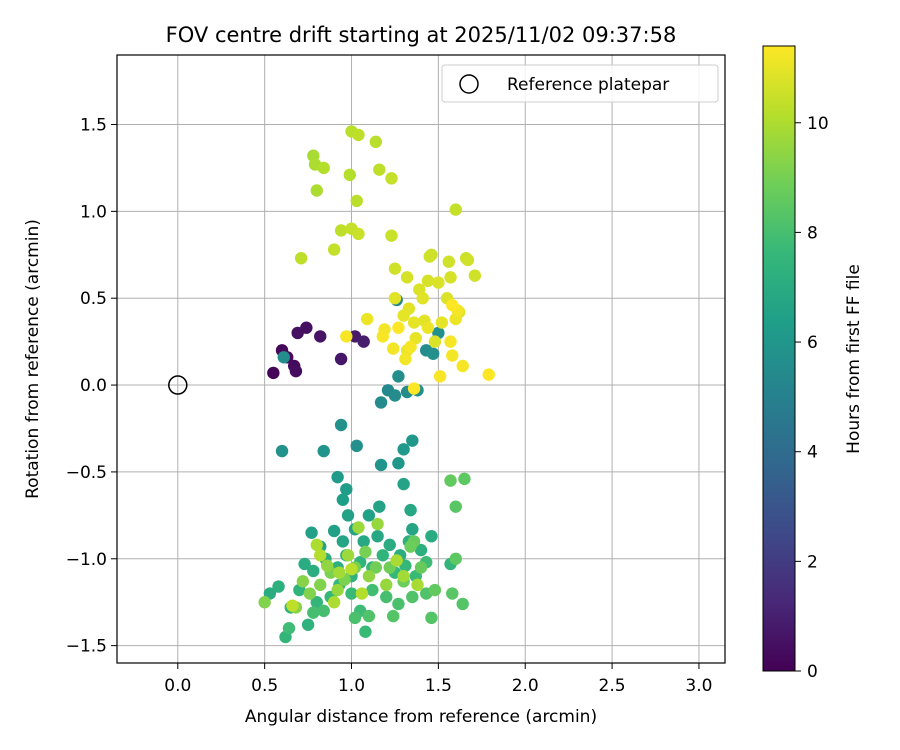 The width and height of the screenshot is (900, 750). What do you see at coordinates (93, 212) in the screenshot?
I see `y-tick-label: 1.0` at bounding box center [93, 212].